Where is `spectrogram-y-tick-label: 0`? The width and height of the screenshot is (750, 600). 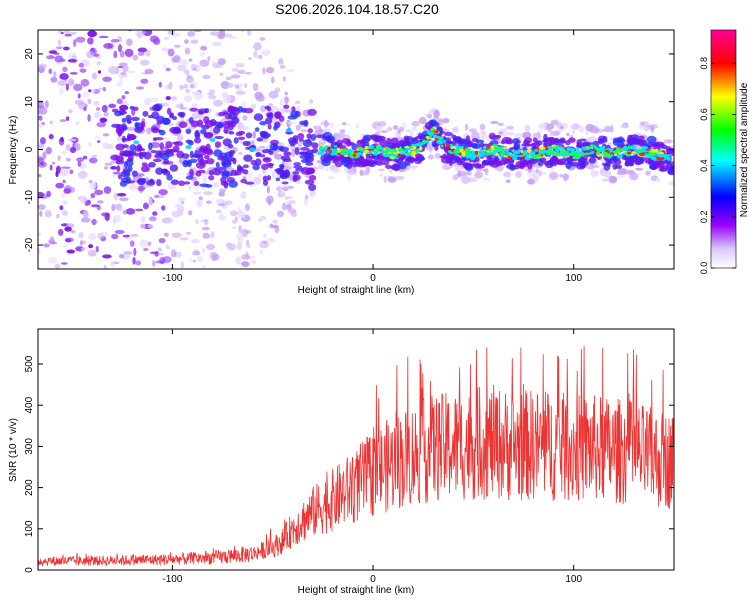
spectrogram-y-tick-label: 0 is located at coordinates (29, 149).